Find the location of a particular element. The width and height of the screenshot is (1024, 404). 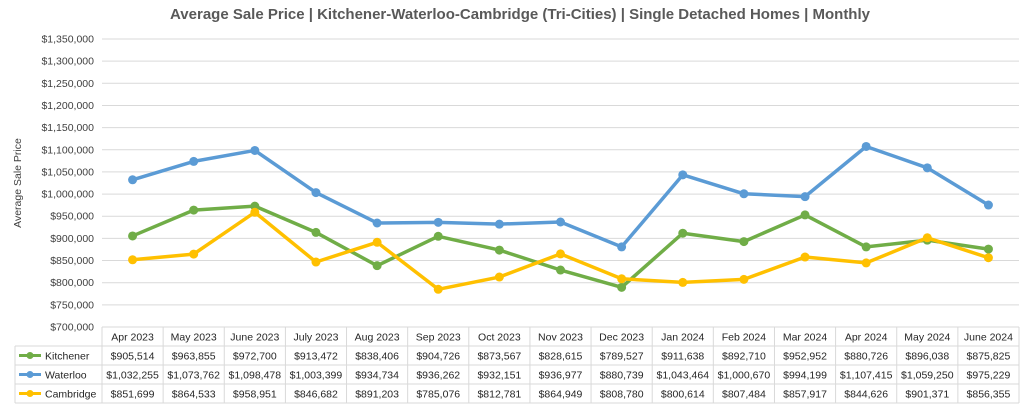

y-tick-label: $1,350,000 is located at coordinates (67, 40).